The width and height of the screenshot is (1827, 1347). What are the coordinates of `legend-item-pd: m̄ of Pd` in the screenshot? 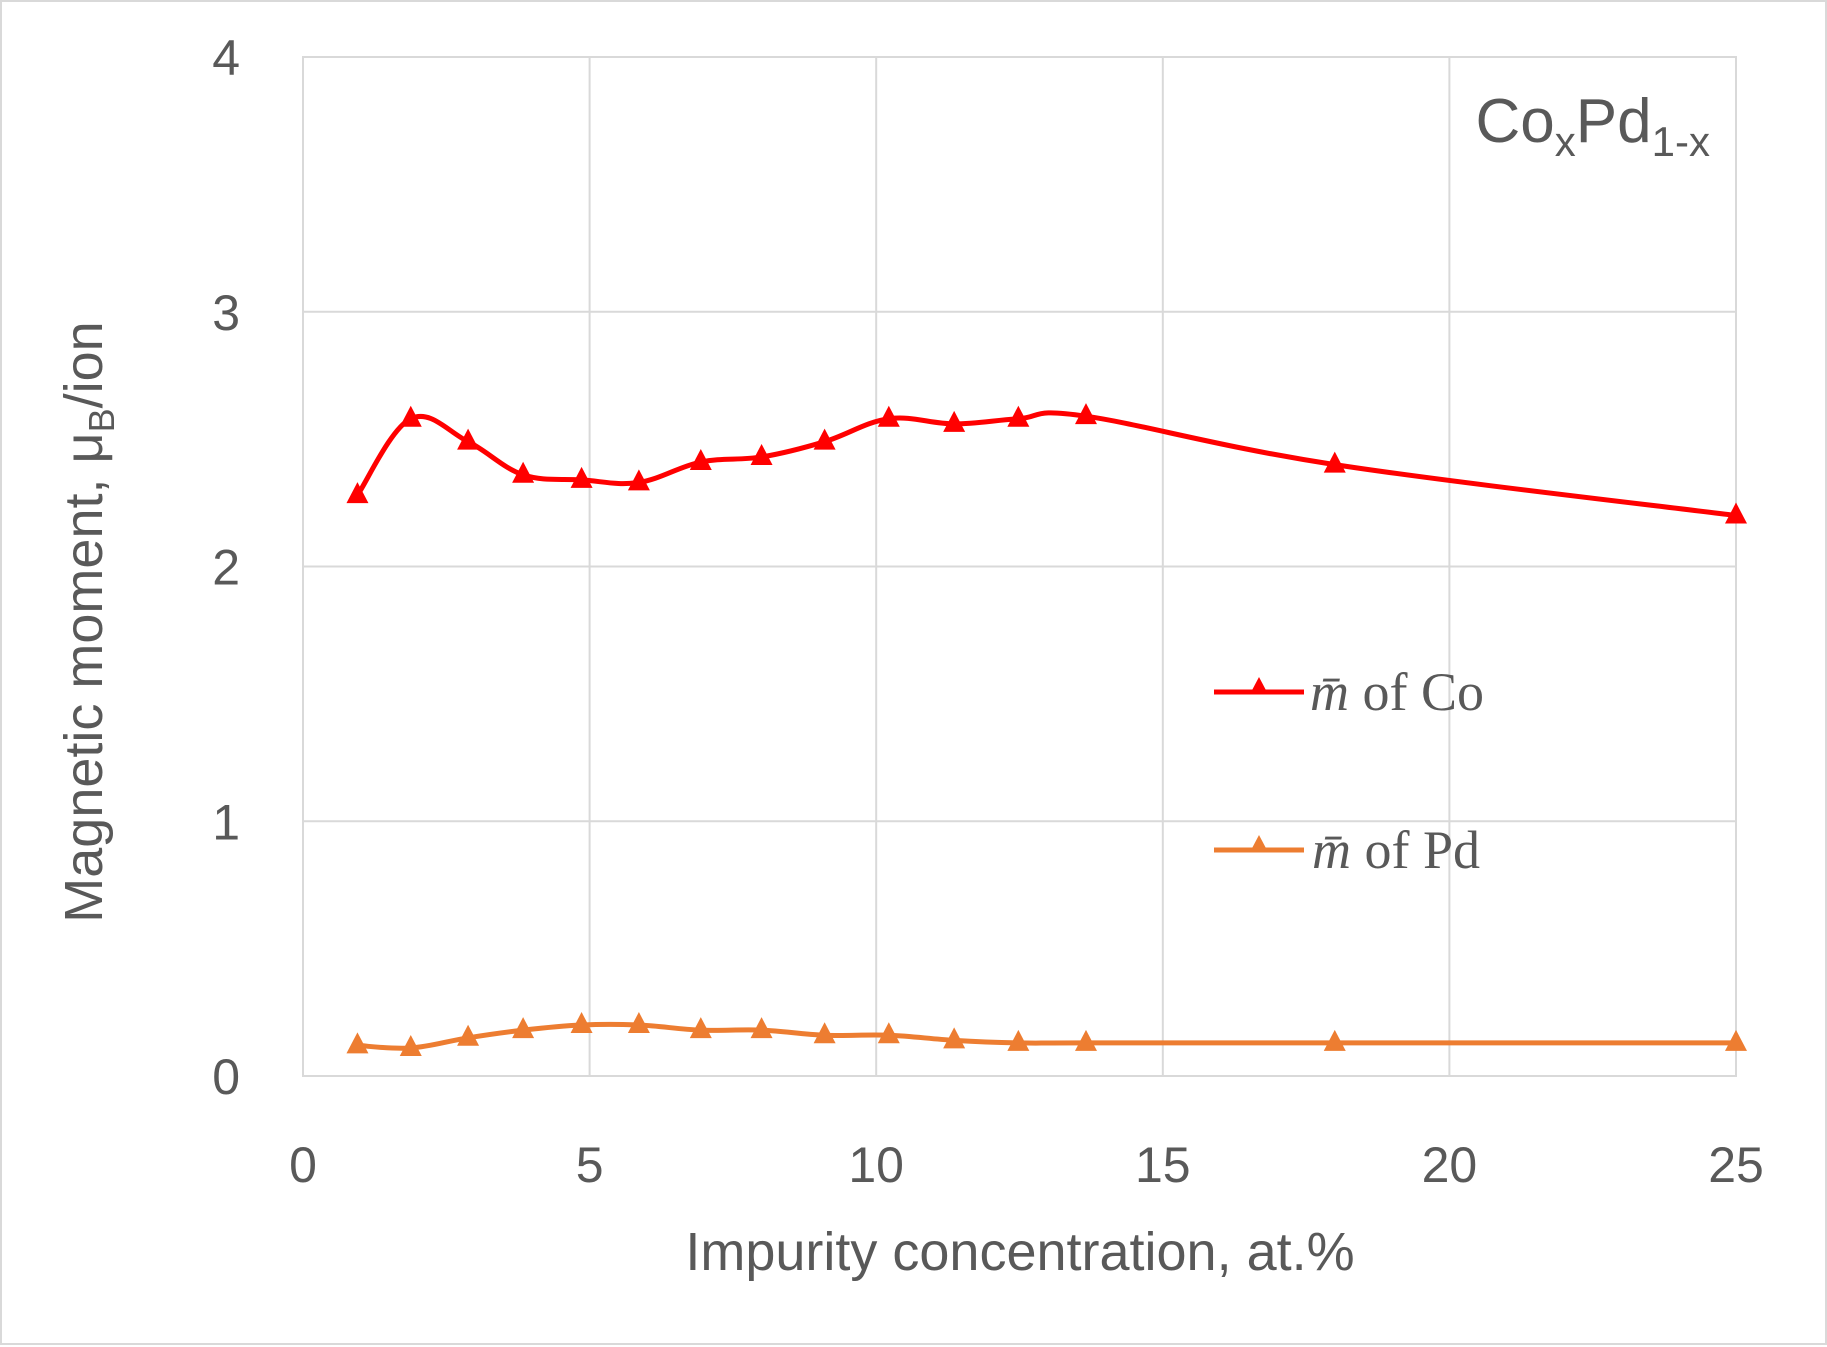 It's located at (1347, 850).